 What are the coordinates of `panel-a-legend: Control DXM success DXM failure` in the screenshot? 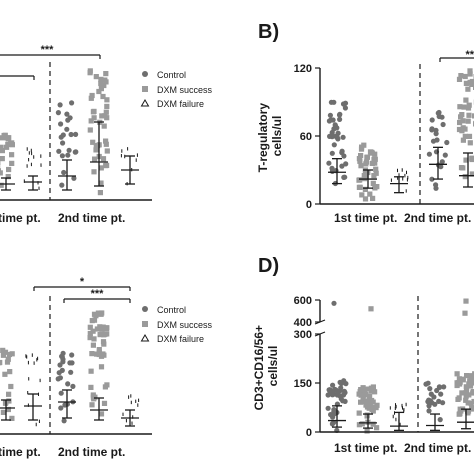 It's located at (176, 89).